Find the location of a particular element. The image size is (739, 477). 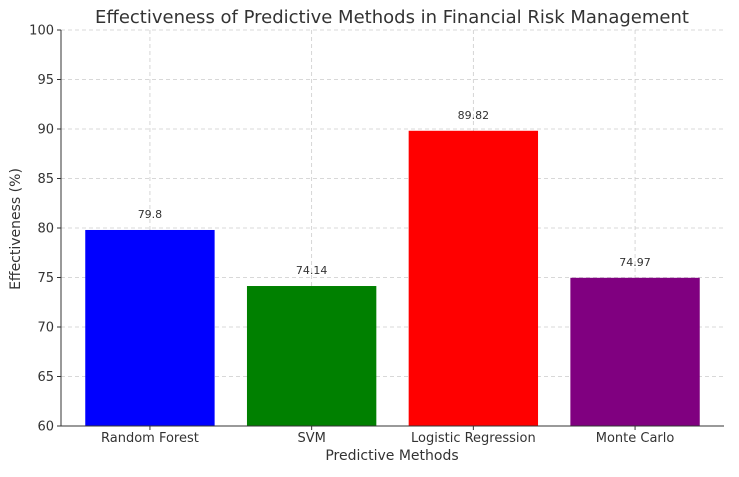

y-tick-label: 80 is located at coordinates (45, 229).